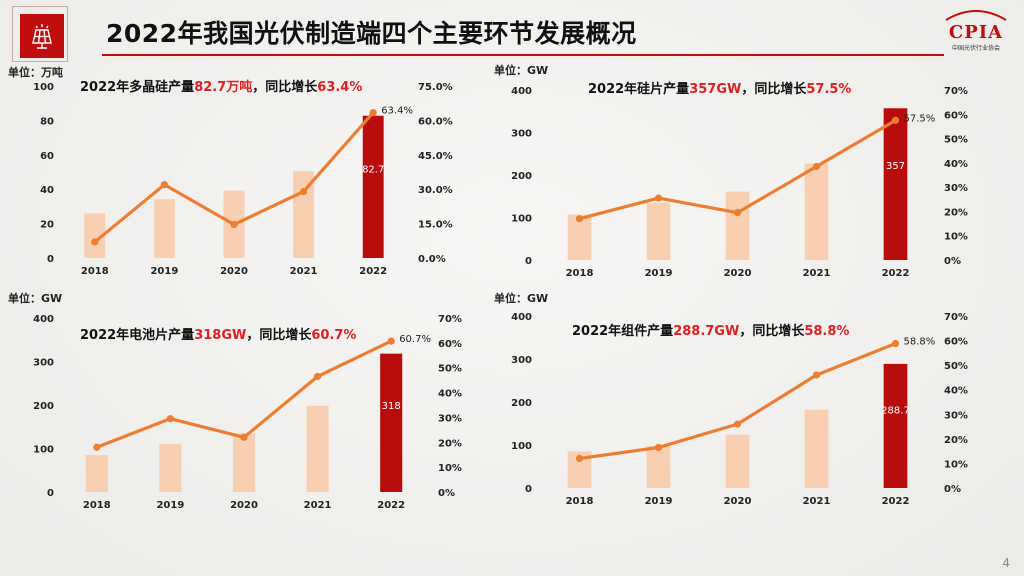 The image size is (1024, 576). I want to click on bar-data-label: 82.7, so click(373, 170).